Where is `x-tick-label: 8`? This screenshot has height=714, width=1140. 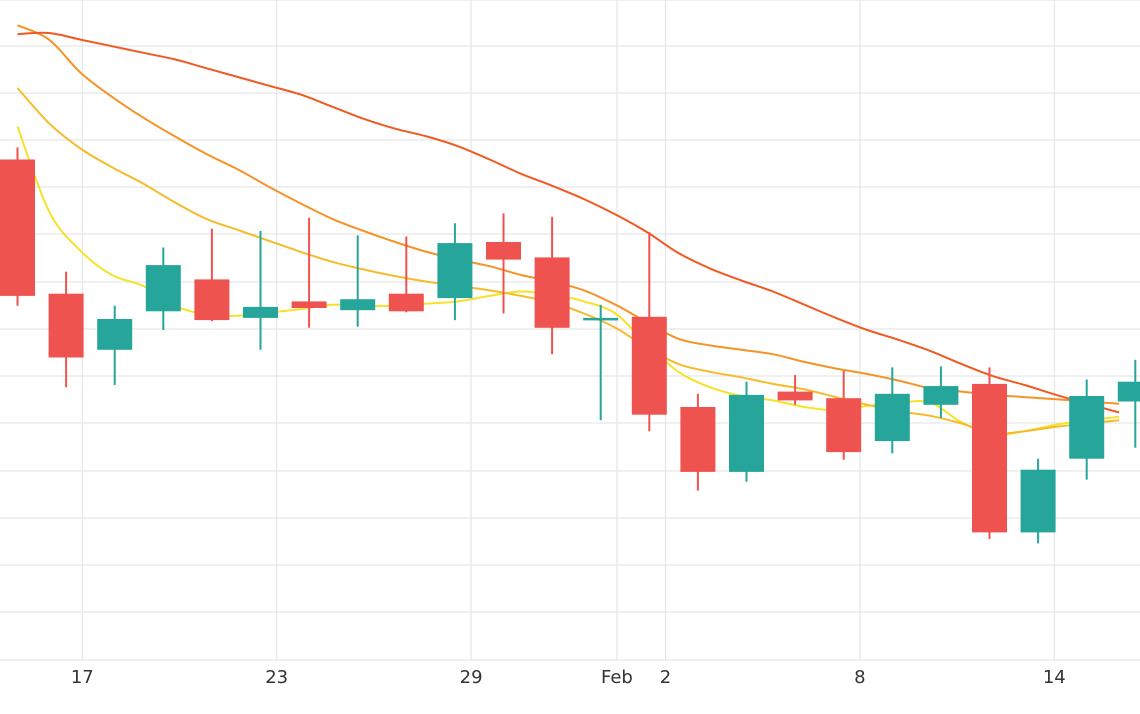
x-tick-label: 8 is located at coordinates (859, 677).